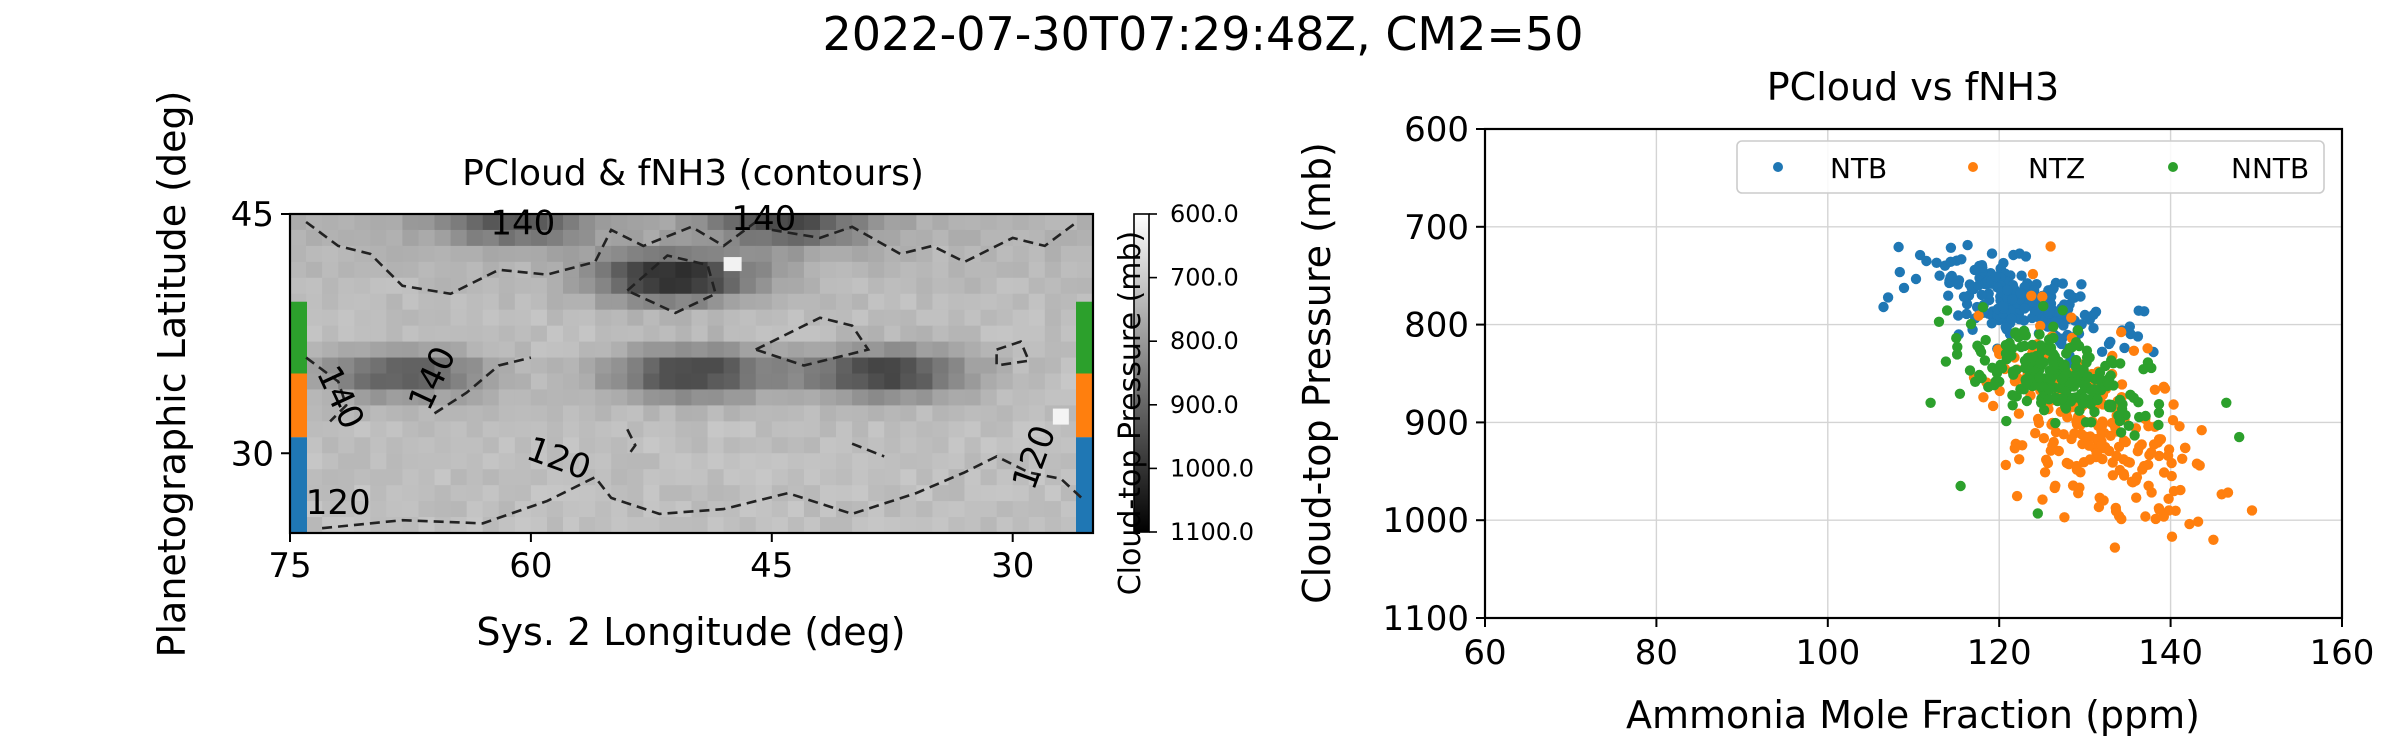  Describe the element at coordinates (1084, 405) in the screenshot. I see `band-marker-ntz-right` at that location.